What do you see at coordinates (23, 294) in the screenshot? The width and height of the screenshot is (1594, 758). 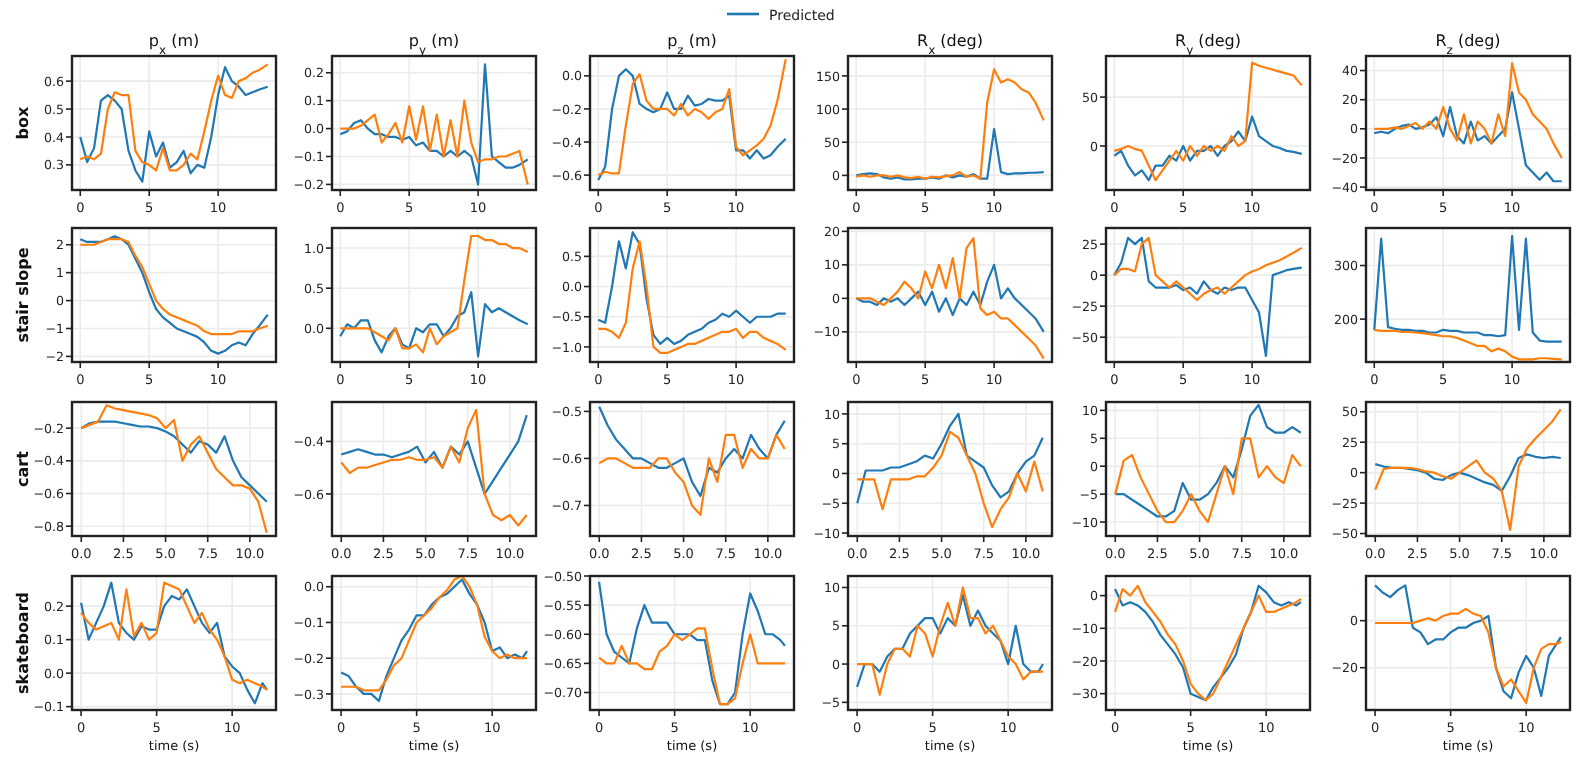 I see `y-axis-title: stair slope` at bounding box center [23, 294].